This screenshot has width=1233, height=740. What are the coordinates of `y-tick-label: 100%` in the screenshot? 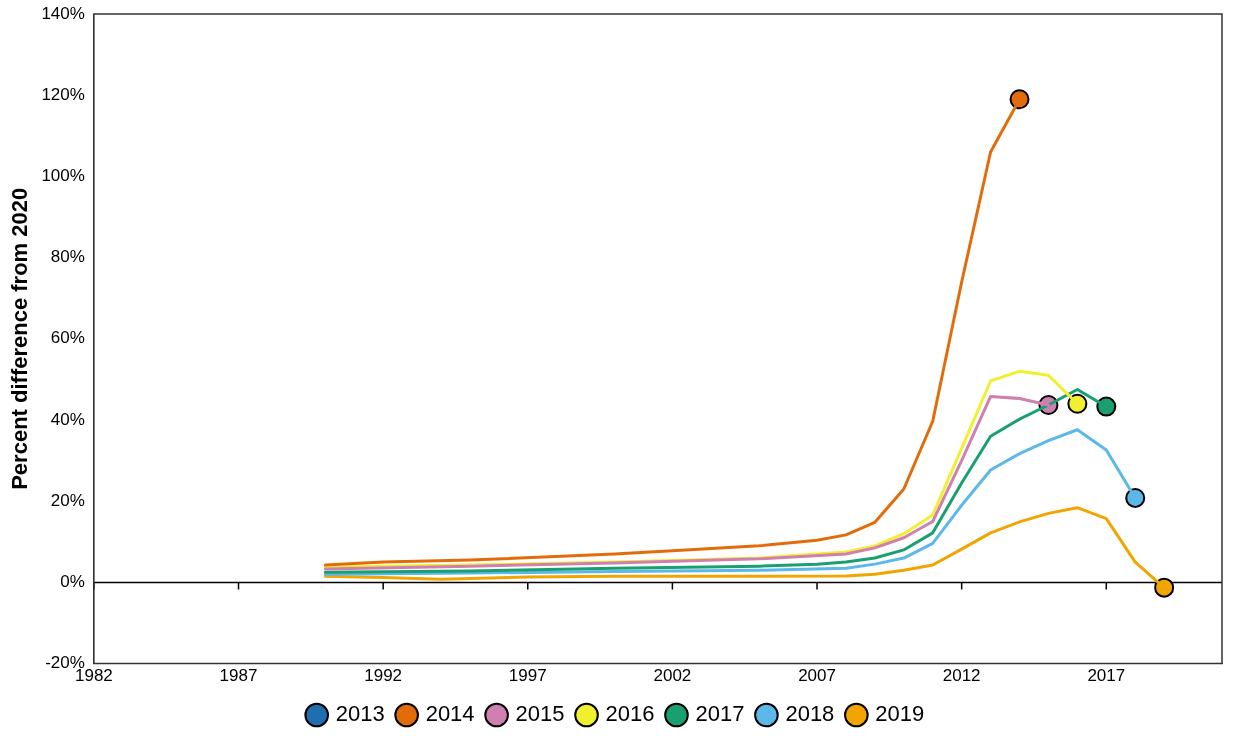 It's located at (63, 176).